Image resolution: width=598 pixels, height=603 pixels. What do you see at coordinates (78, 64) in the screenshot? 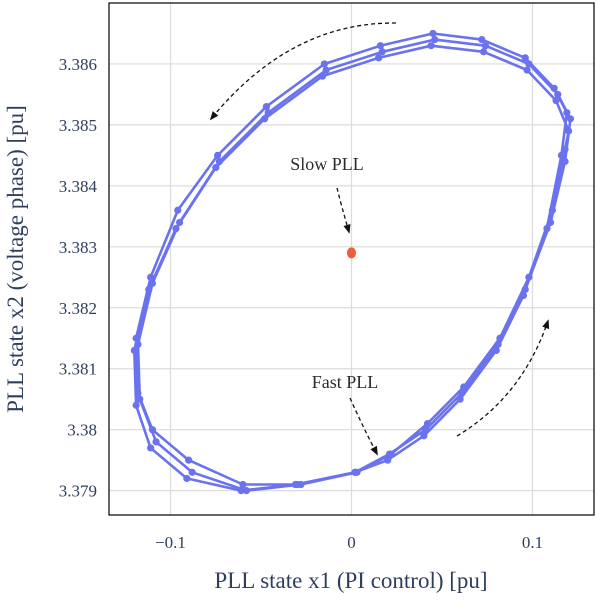
I see `y-tick-label: 3.386` at bounding box center [78, 64].